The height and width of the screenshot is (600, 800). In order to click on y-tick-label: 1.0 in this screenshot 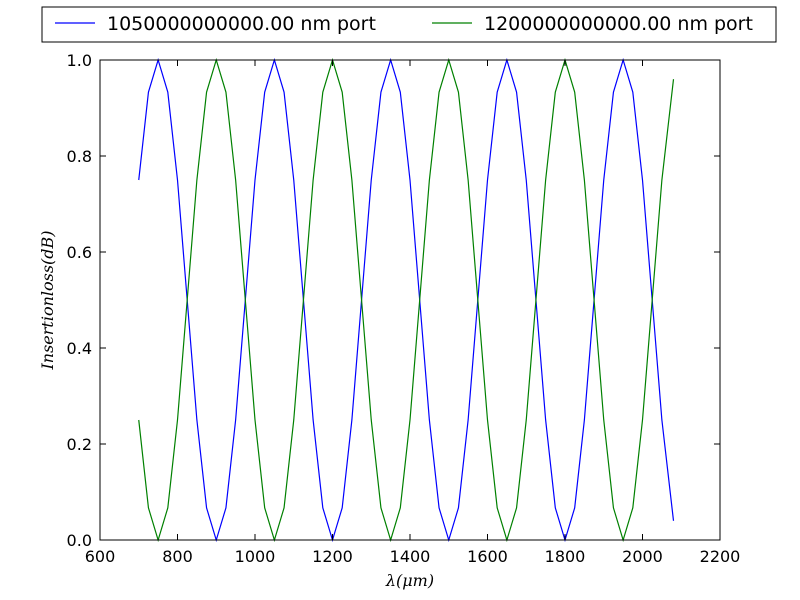, I will do `click(79, 60)`.